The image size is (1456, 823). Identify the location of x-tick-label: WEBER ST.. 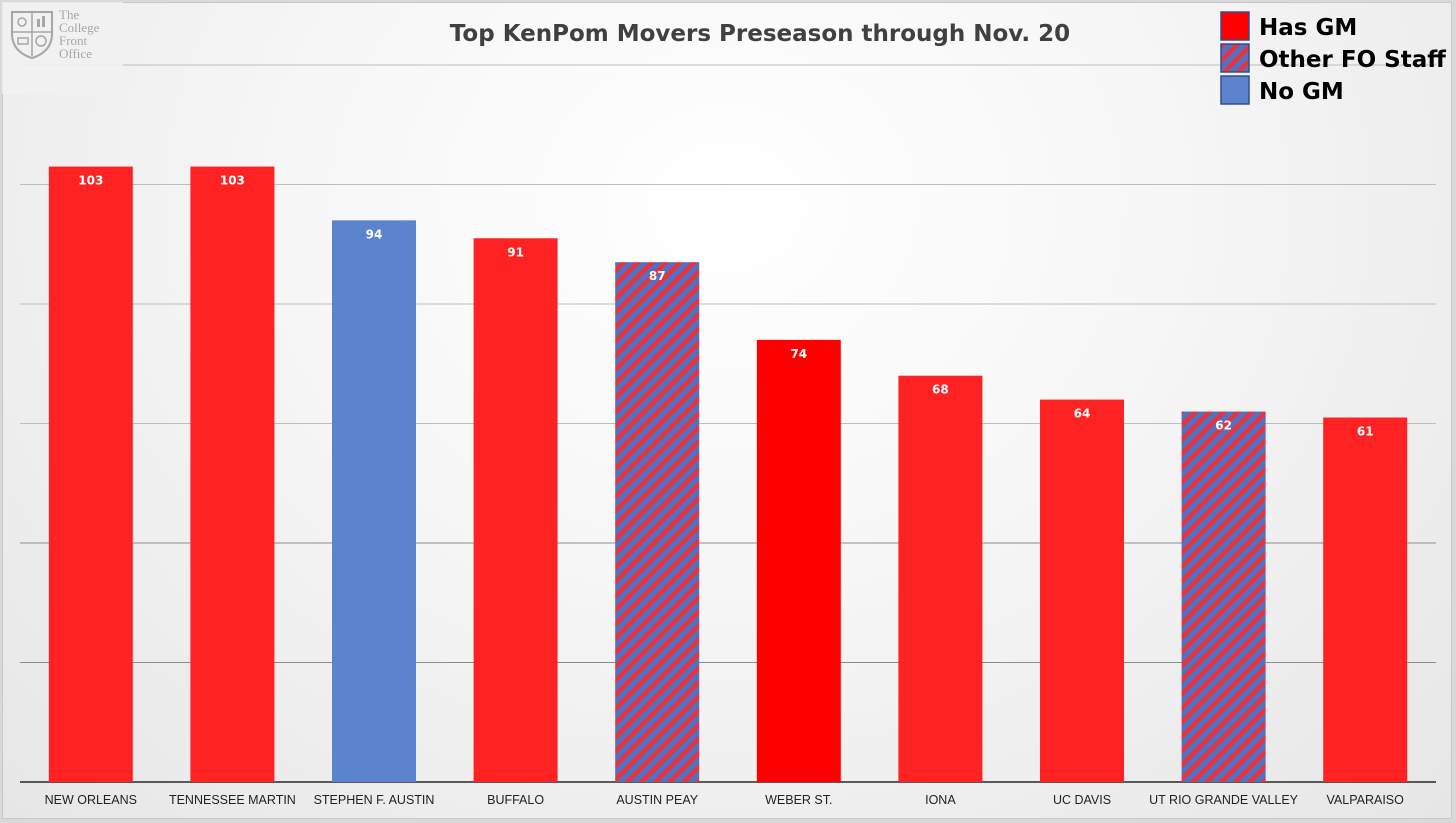
(798, 800).